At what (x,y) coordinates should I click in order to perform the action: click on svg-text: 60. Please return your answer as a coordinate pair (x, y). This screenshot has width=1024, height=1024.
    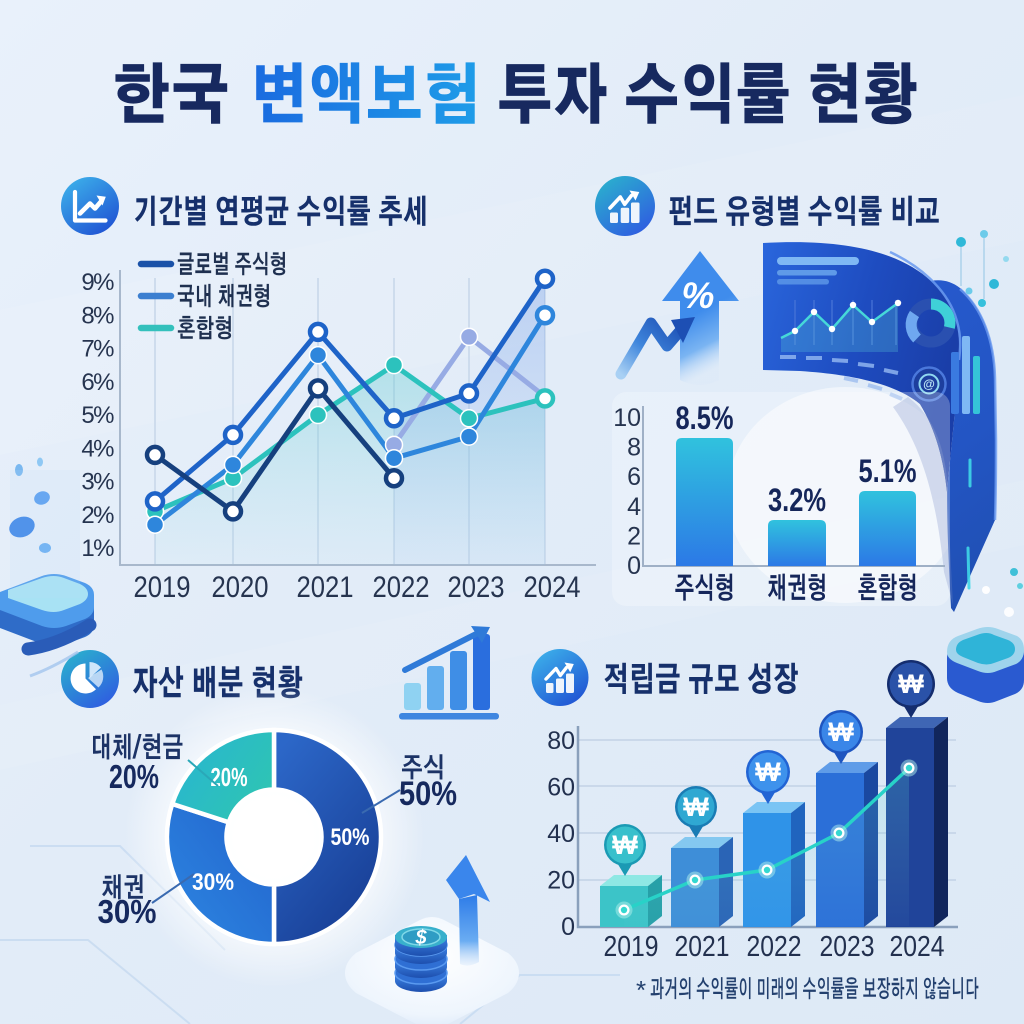
    Looking at the image, I should click on (561, 788).